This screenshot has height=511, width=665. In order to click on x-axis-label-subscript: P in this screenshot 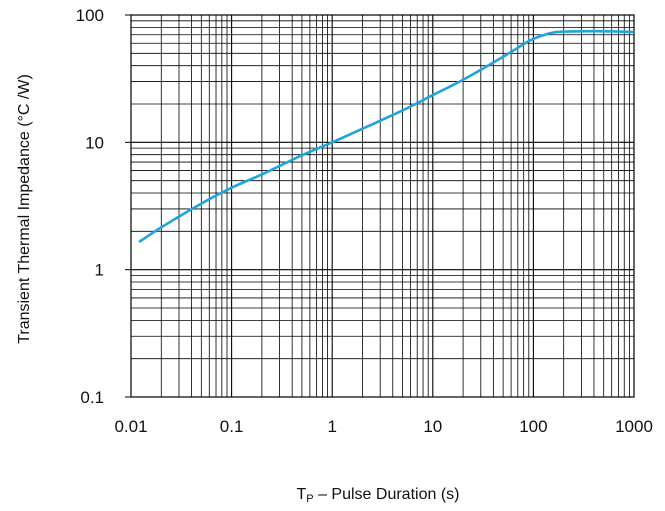, I will do `click(309, 499)`.